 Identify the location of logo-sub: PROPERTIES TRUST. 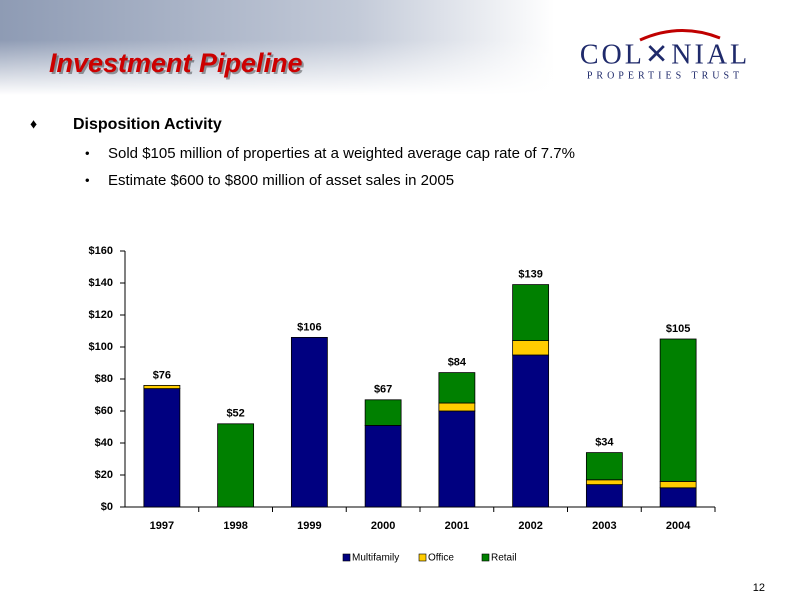
(665, 75).